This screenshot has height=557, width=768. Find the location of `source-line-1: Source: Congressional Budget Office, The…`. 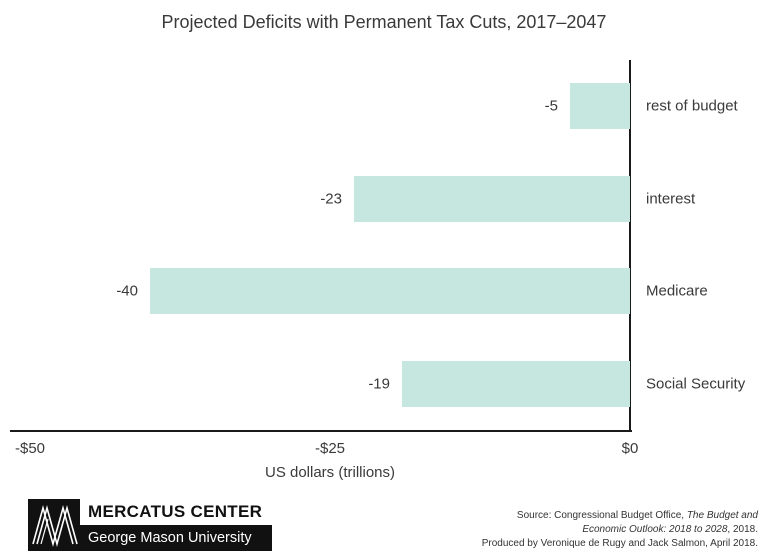

source-line-1: Source: Congressional Budget Office, The… is located at coordinates (637, 515).